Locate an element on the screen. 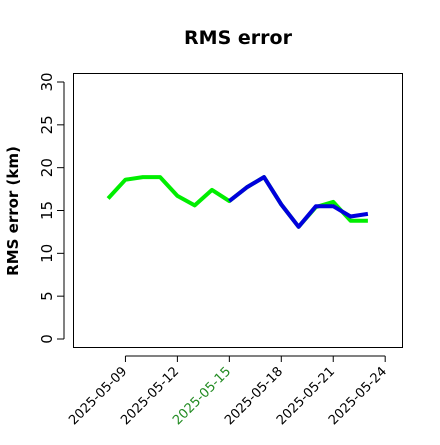 Image resolution: width=440 pixels, height=445 pixels. y-axis: 0 5 10 15 20 25 30 is located at coordinates (51, 208).